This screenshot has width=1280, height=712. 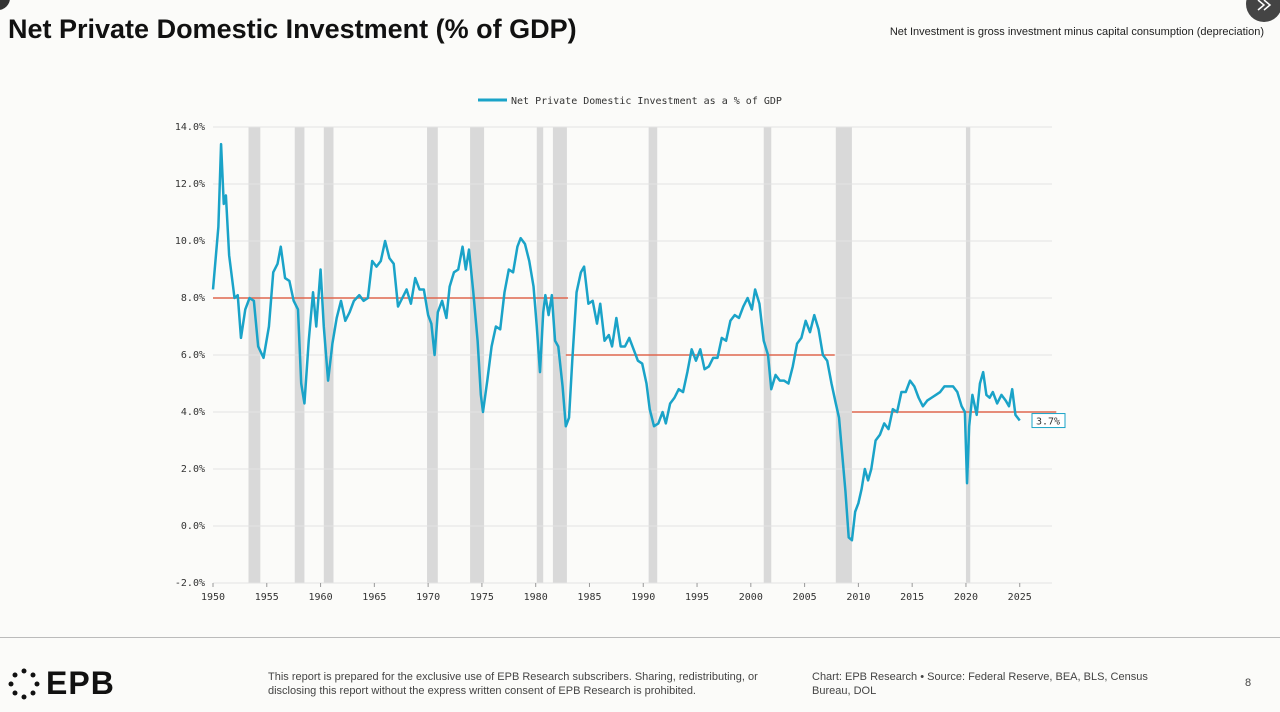 What do you see at coordinates (193, 469) in the screenshot?
I see `y-tick-label: 2.0%` at bounding box center [193, 469].